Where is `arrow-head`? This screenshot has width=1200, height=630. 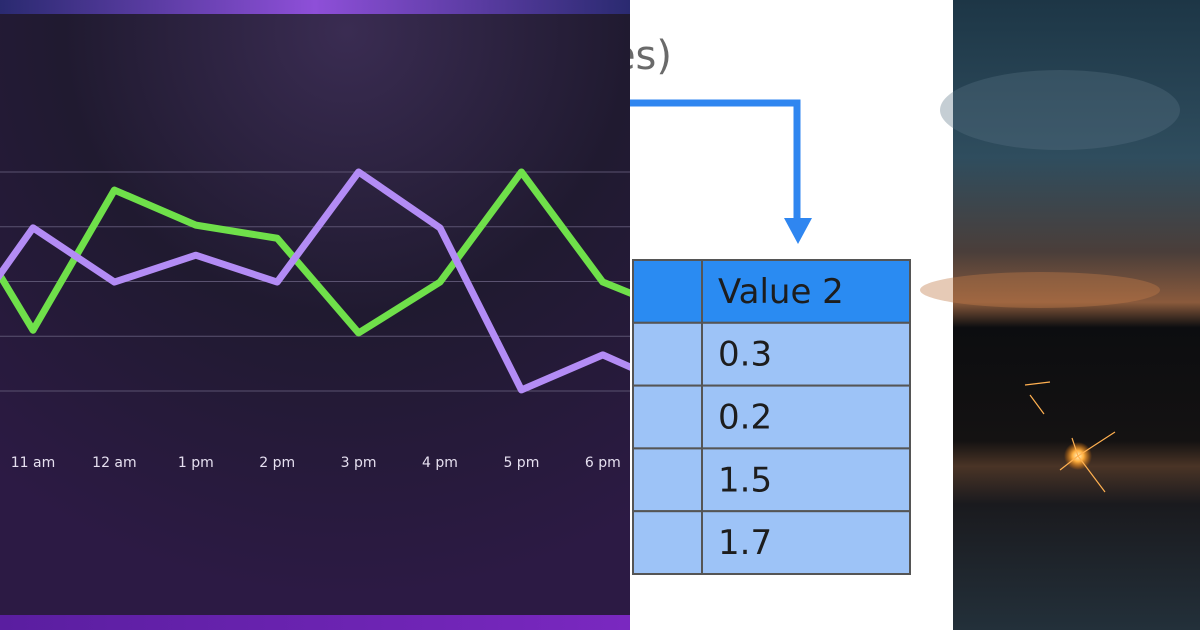
arrow-head is located at coordinates (798, 231).